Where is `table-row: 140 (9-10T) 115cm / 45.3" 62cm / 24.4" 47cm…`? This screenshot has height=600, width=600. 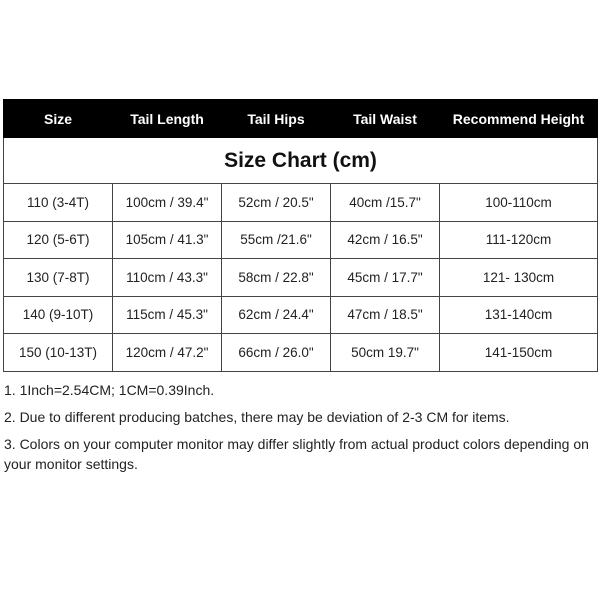 table-row: 140 (9-10T) 115cm / 45.3" 62cm / 24.4" 47cm… is located at coordinates (300, 314).